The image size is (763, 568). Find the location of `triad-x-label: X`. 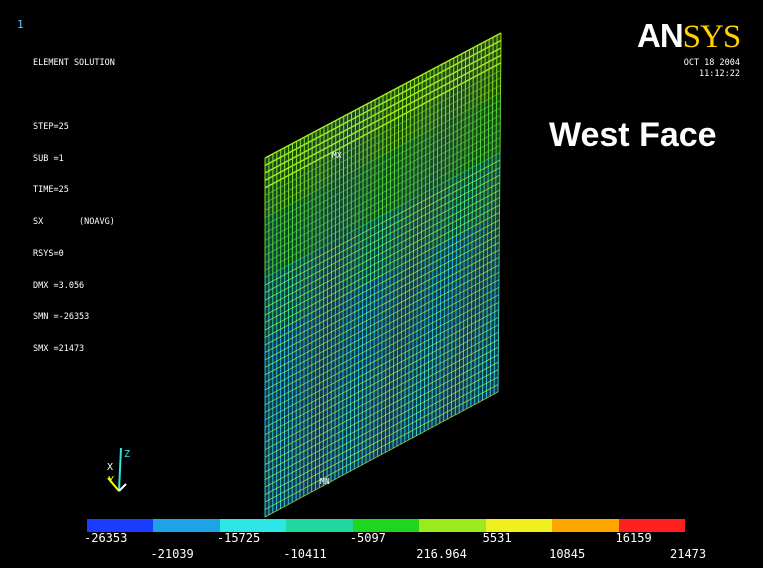

triad-x-label: X is located at coordinates (110, 467).